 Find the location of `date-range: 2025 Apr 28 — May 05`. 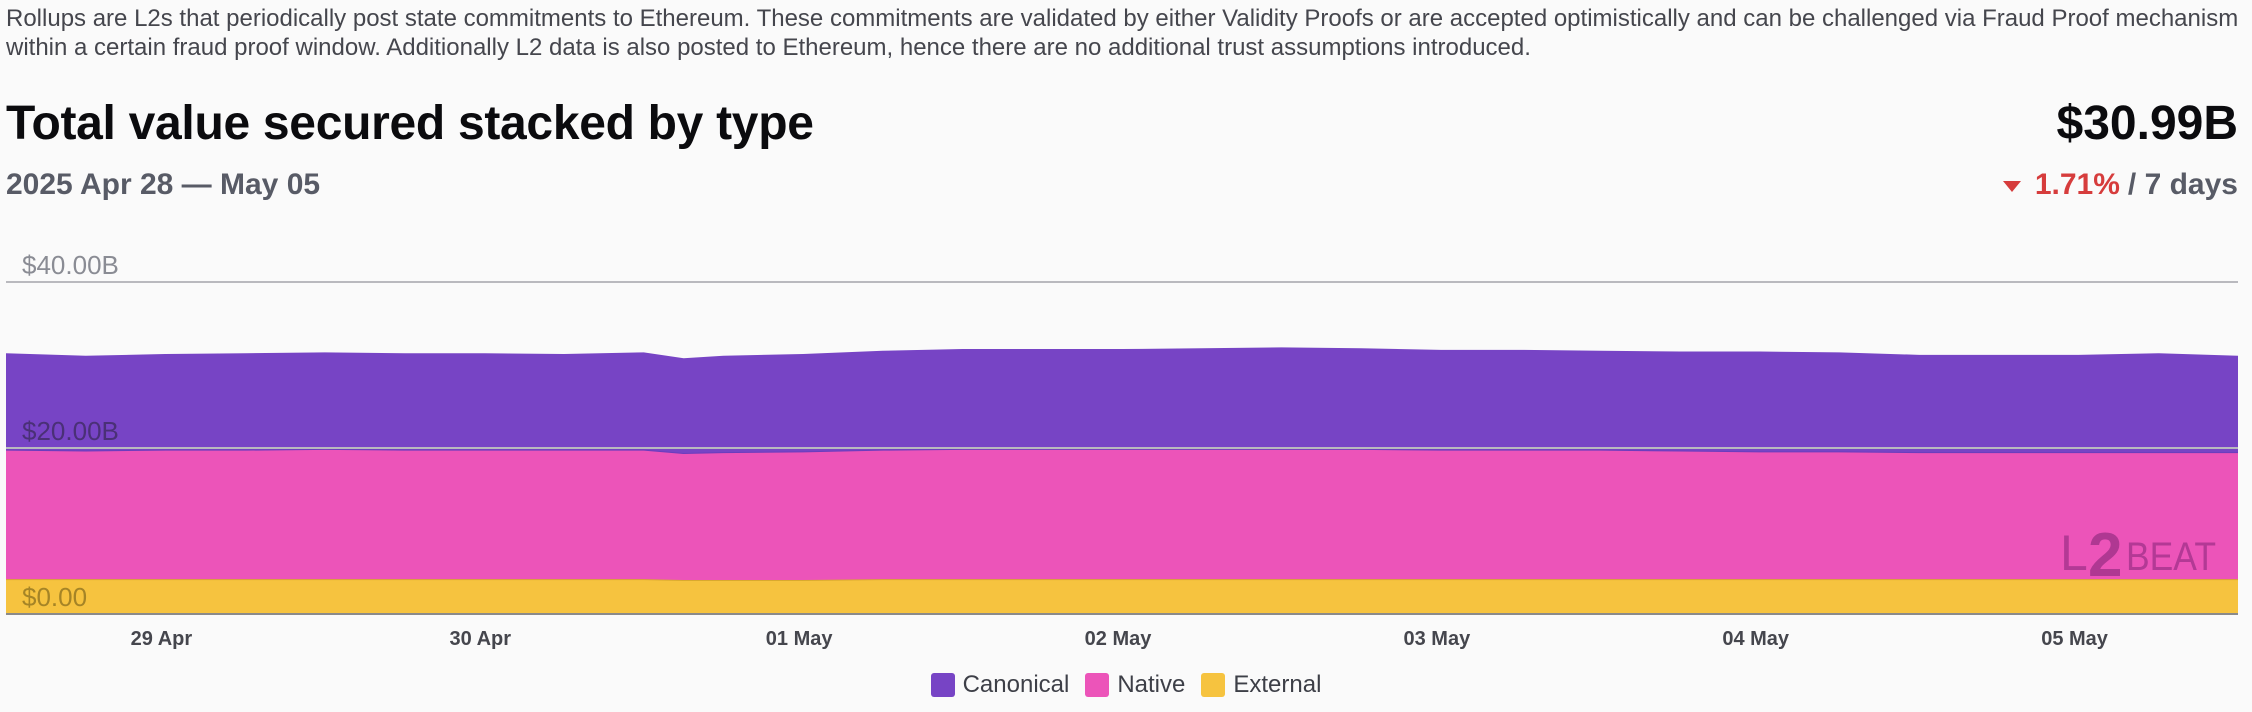

date-range: 2025 Apr 28 — May 05 is located at coordinates (163, 184).